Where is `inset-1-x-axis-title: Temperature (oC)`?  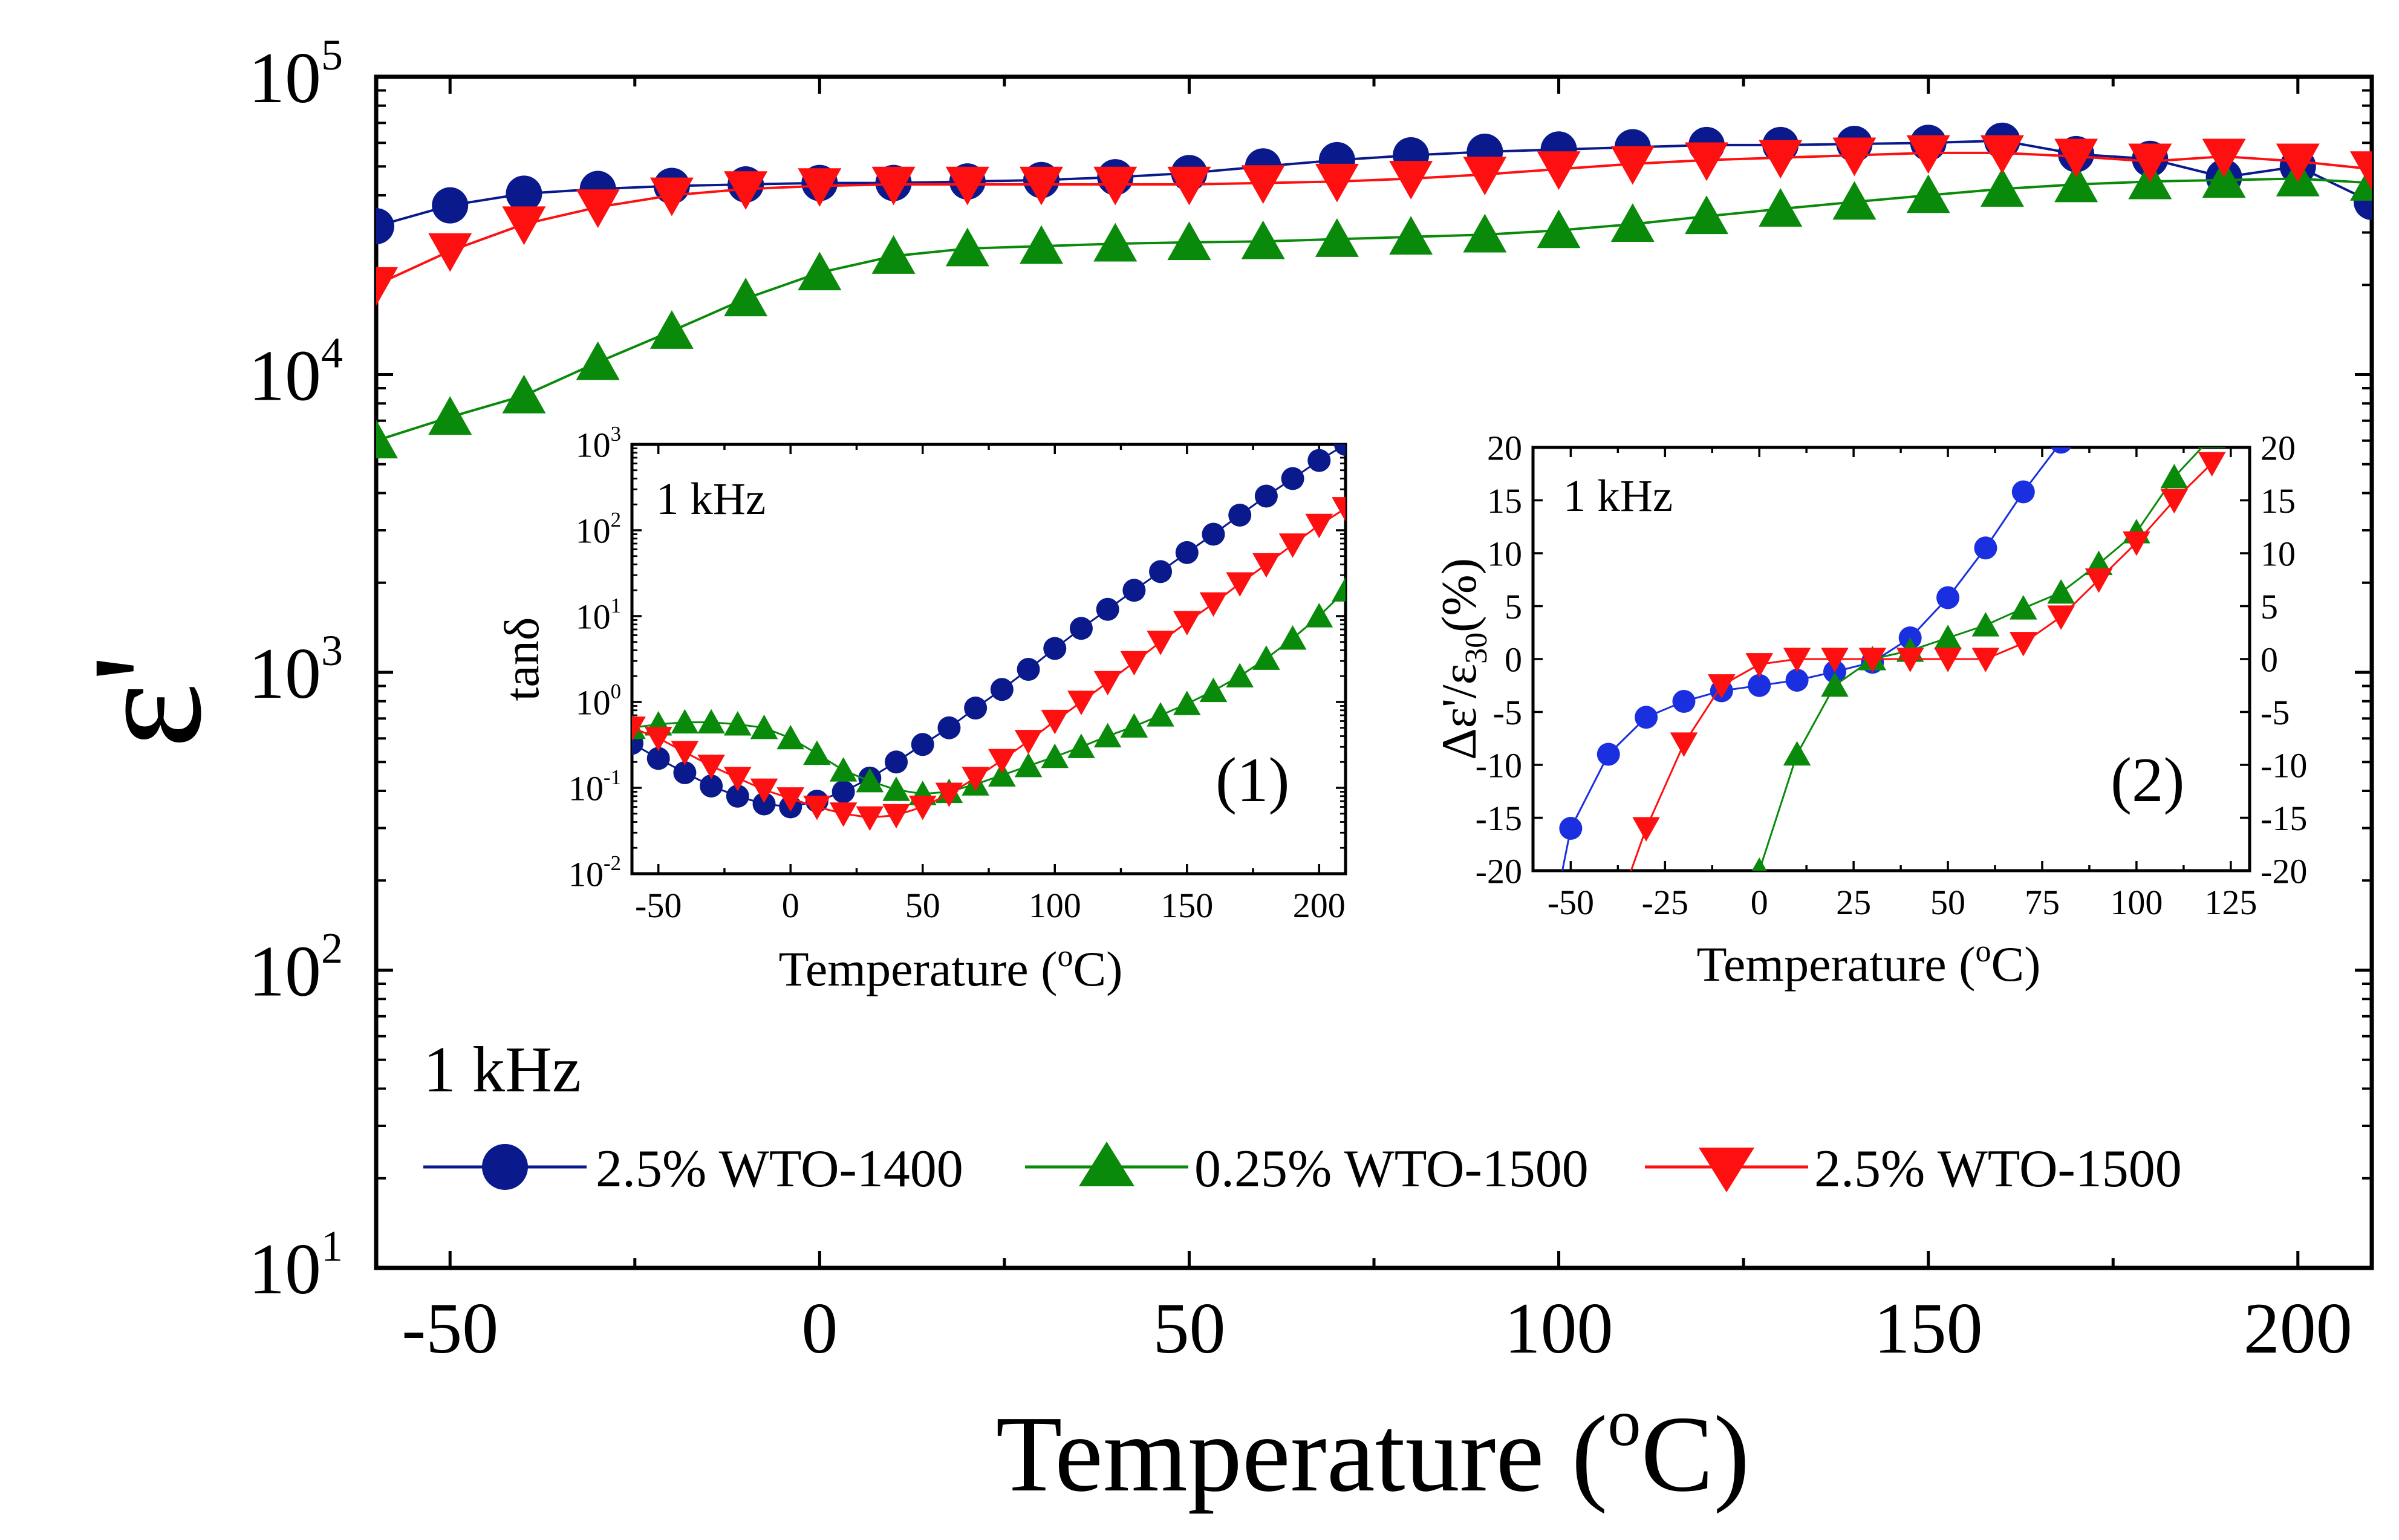
inset-1-x-axis-title: Temperature (oC) is located at coordinates (951, 967).